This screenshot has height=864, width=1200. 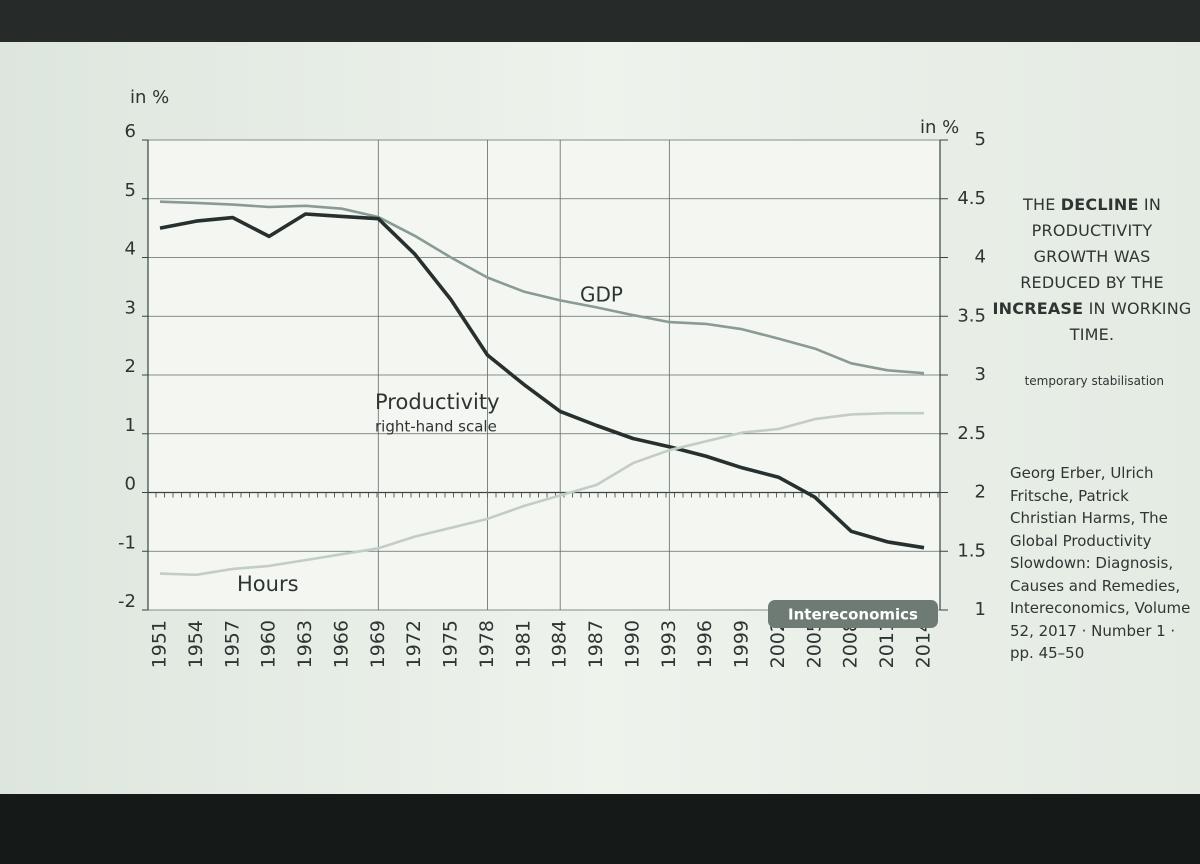 What do you see at coordinates (127, 601) in the screenshot?
I see `y-tick-label: -2` at bounding box center [127, 601].